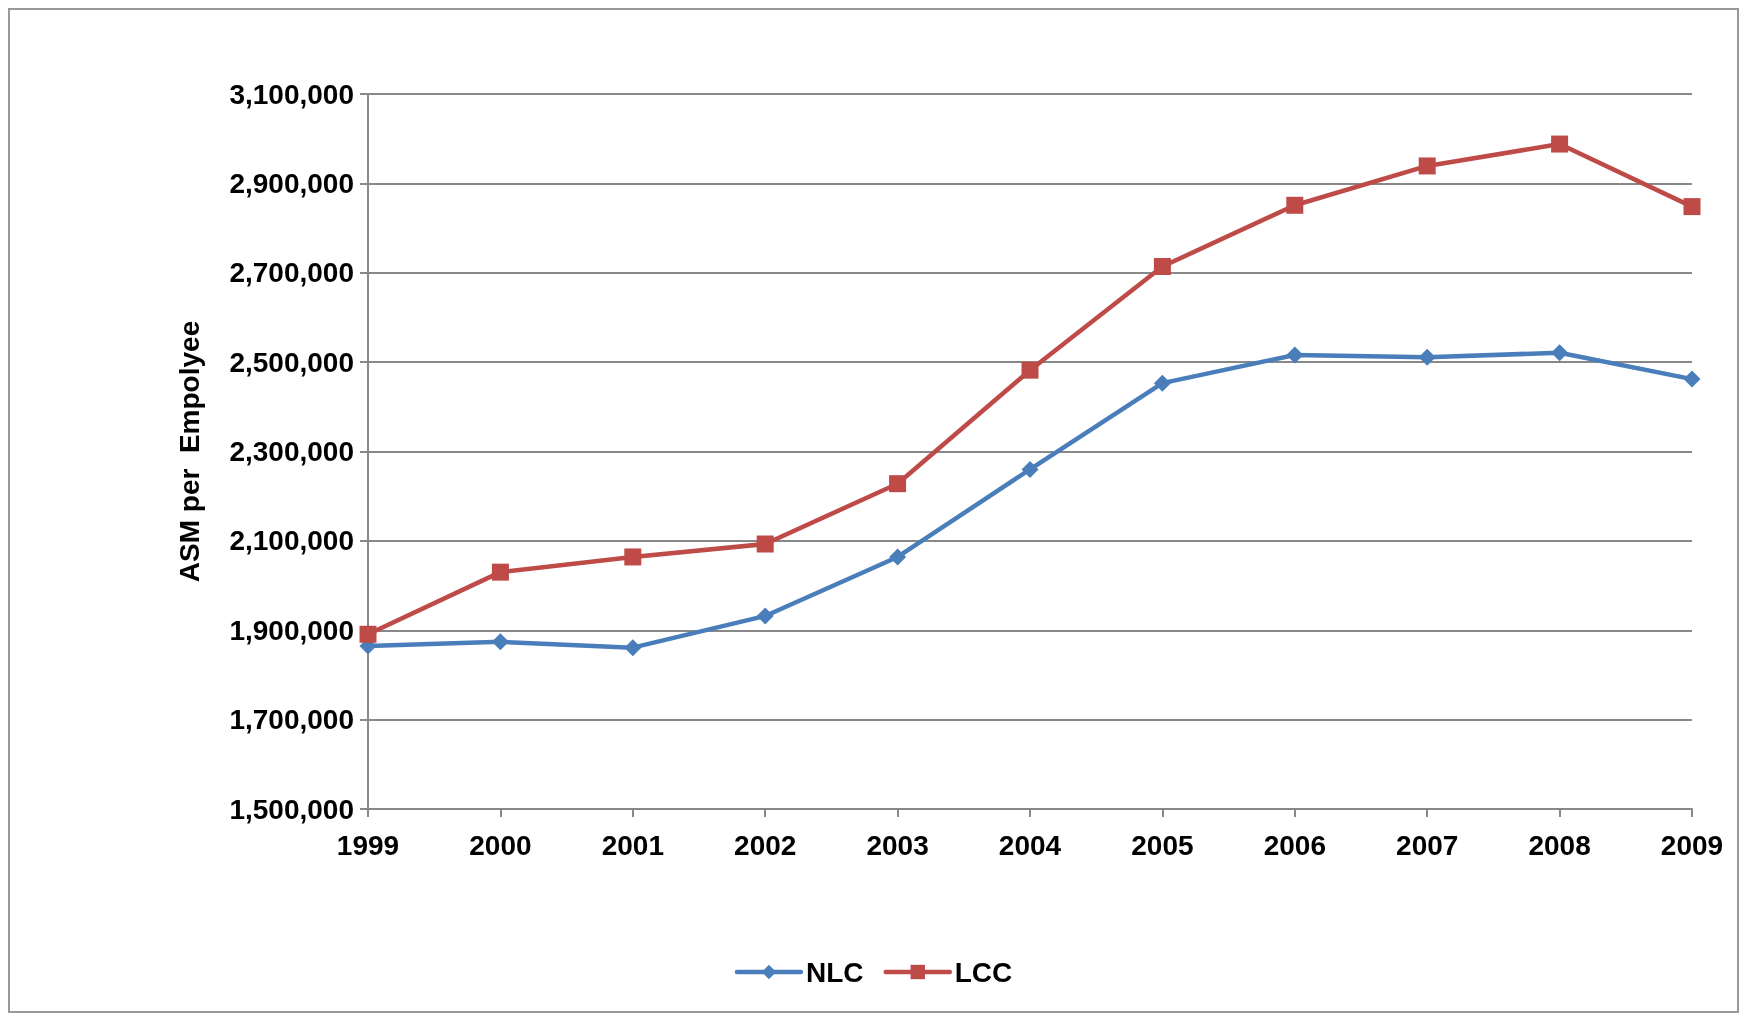 The height and width of the screenshot is (1021, 1747). I want to click on y-tick-label: 2,100,000, so click(291, 541).